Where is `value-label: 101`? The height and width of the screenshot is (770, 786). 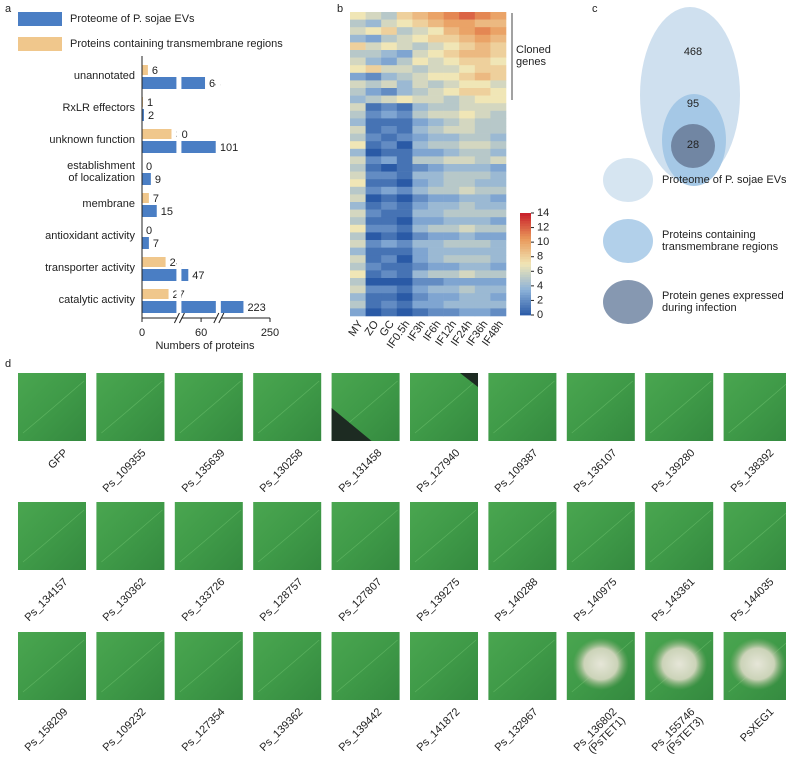
value-label: 101 is located at coordinates (229, 148).